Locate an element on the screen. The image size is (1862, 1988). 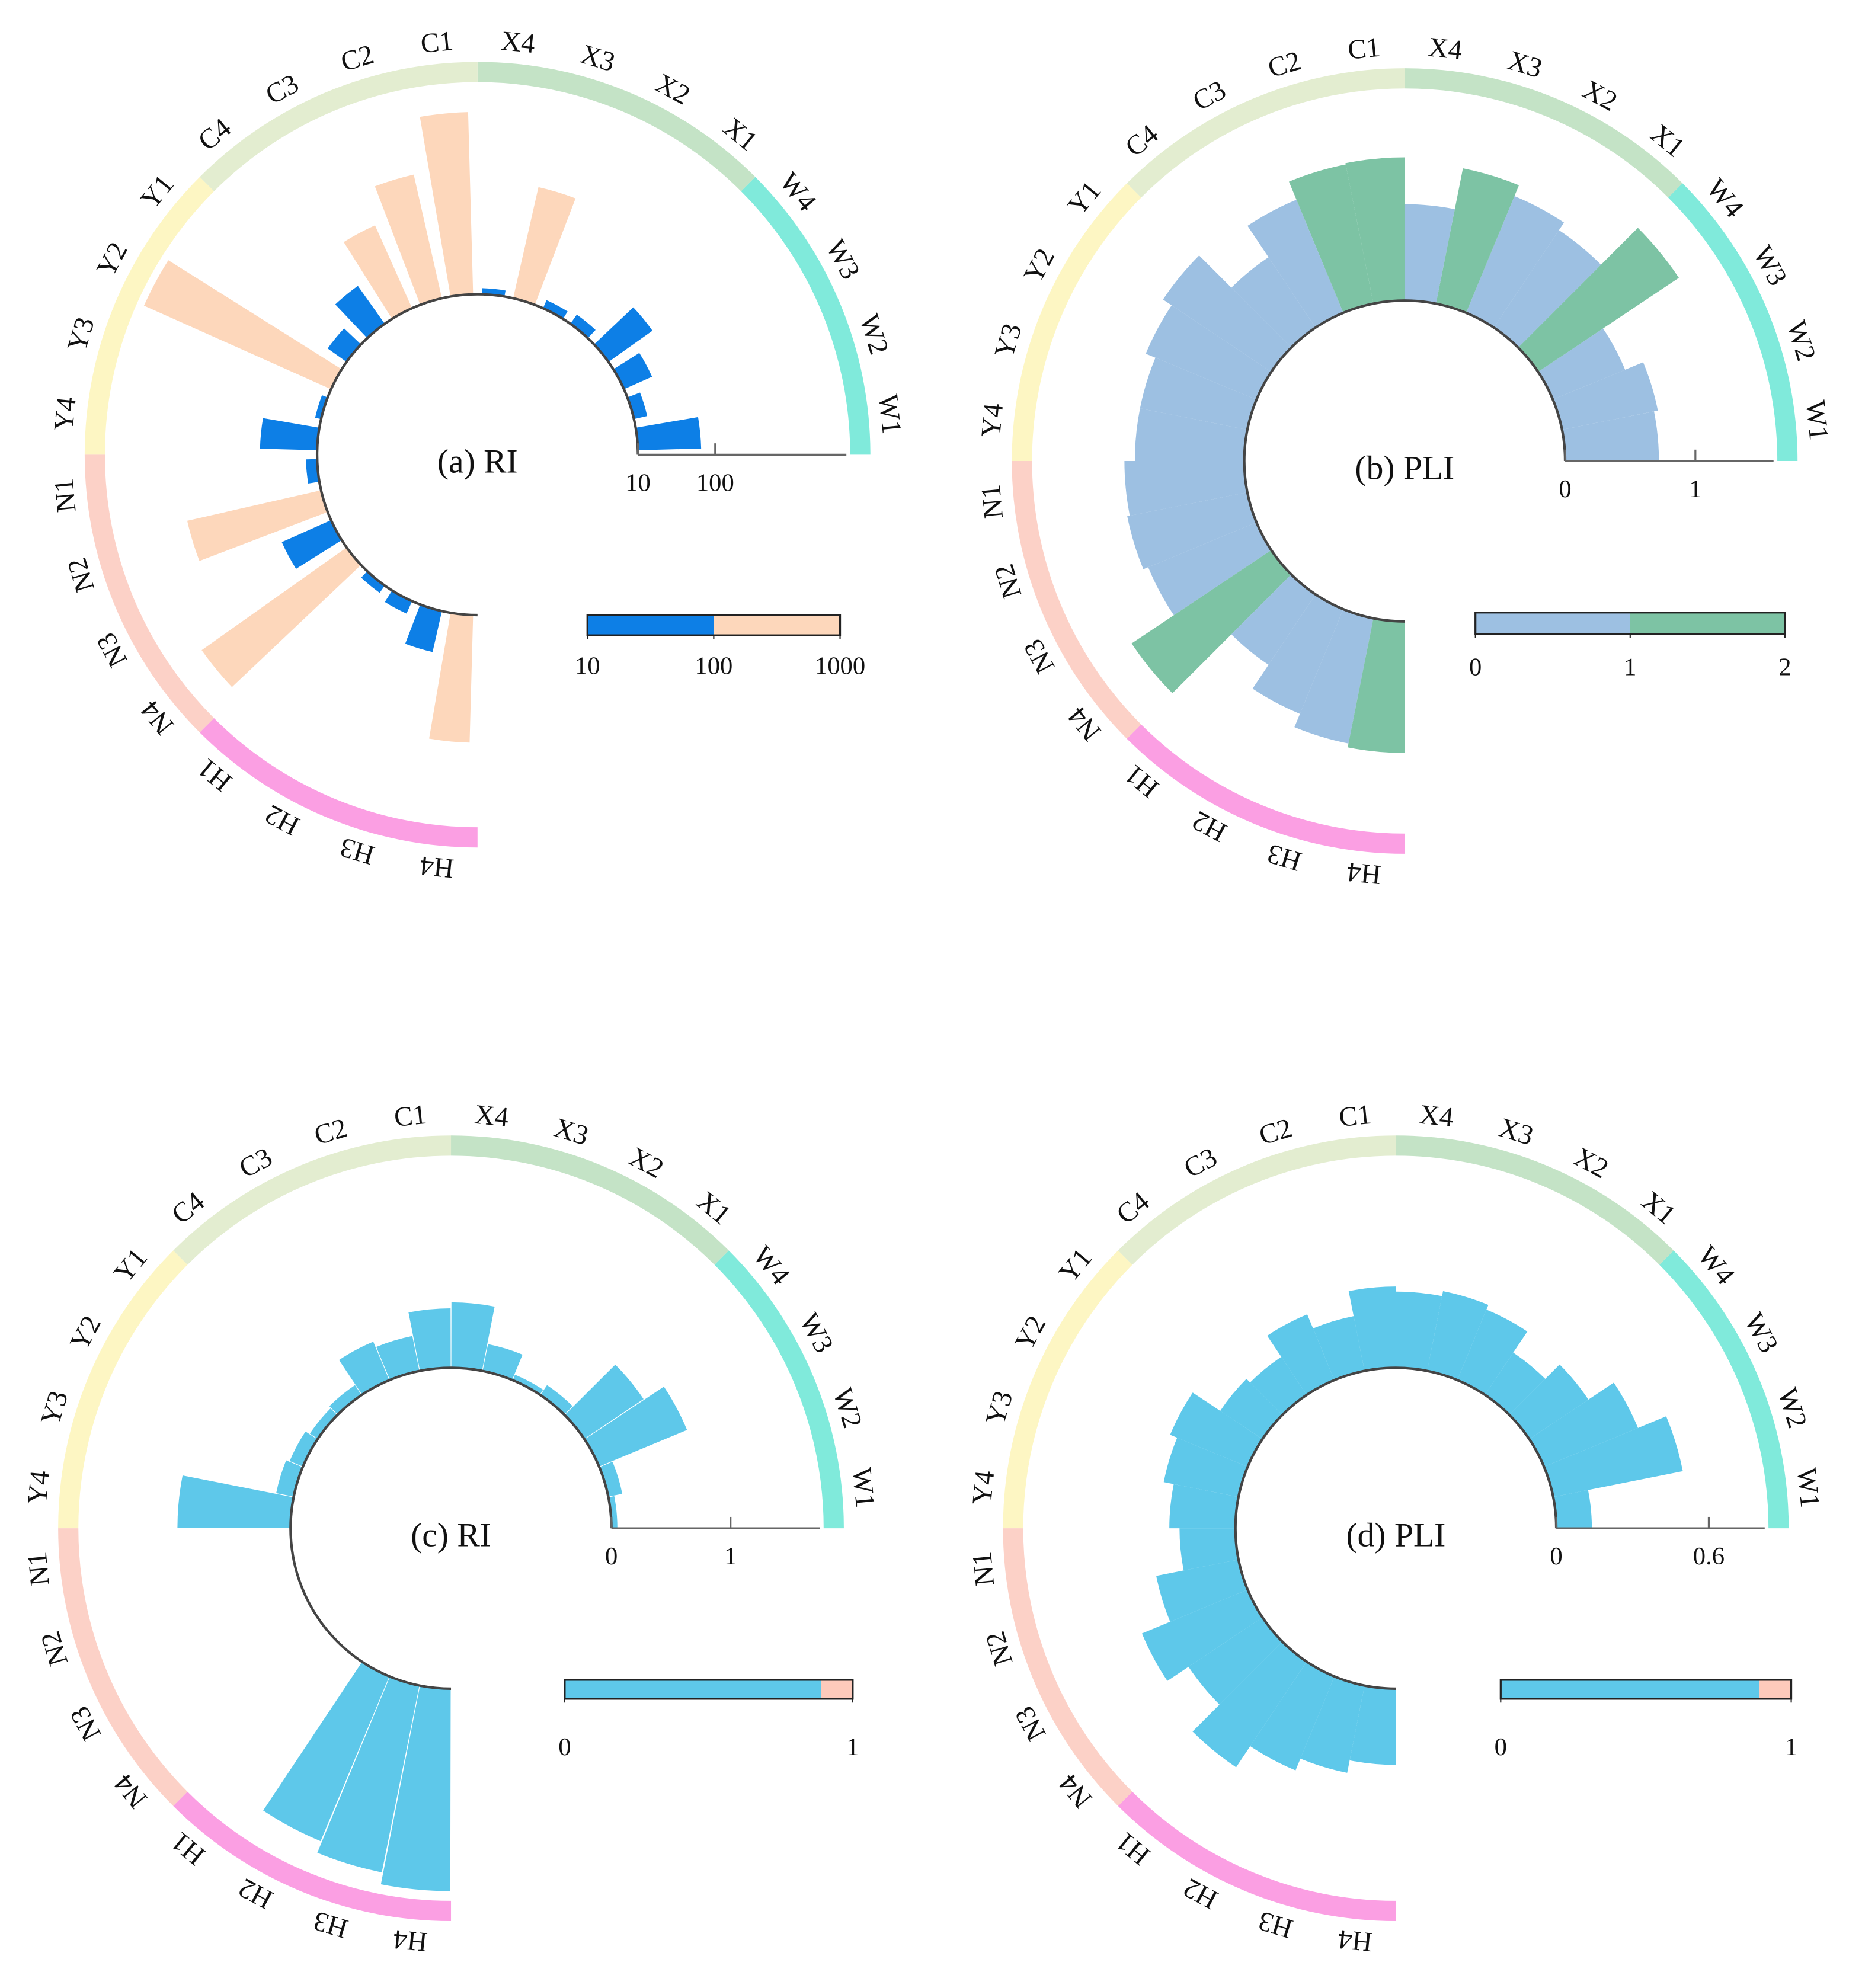
colorbar-frame is located at coordinates (709, 1689).